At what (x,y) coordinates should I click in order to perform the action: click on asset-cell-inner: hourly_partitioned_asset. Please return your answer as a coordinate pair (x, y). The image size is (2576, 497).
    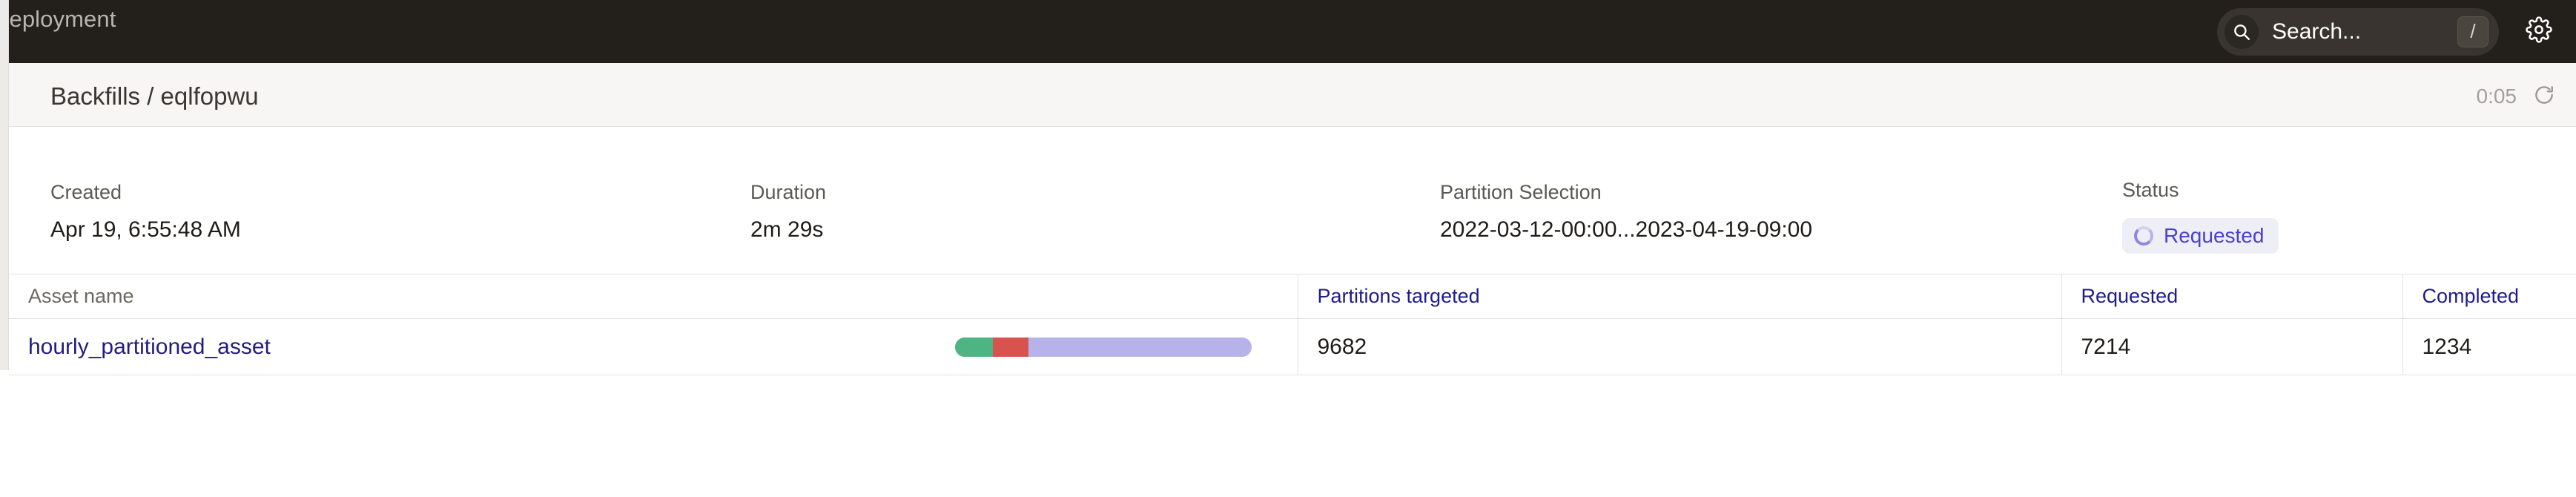
    Looking at the image, I should click on (663, 347).